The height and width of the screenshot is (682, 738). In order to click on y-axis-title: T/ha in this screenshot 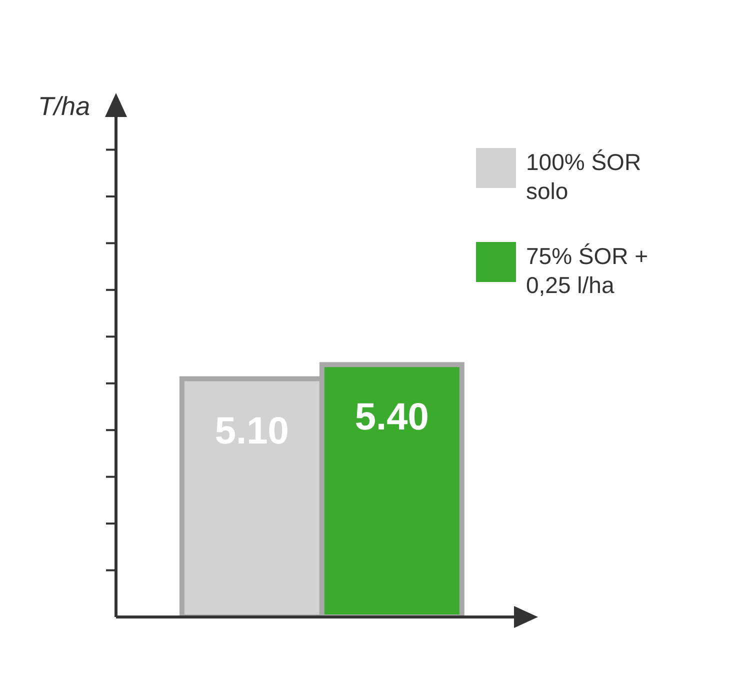, I will do `click(64, 106)`.